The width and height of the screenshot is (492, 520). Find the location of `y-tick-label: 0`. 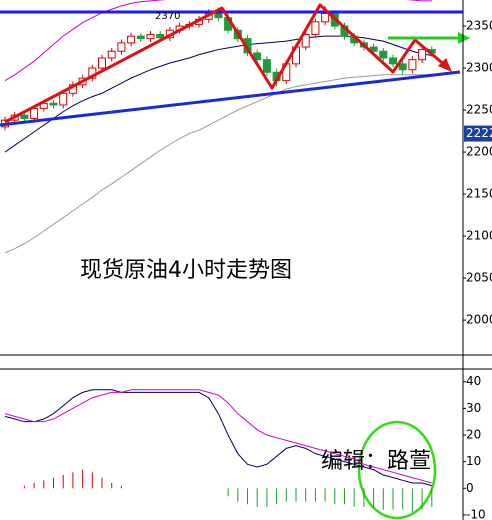

y-tick-label: 0 is located at coordinates (470, 488).